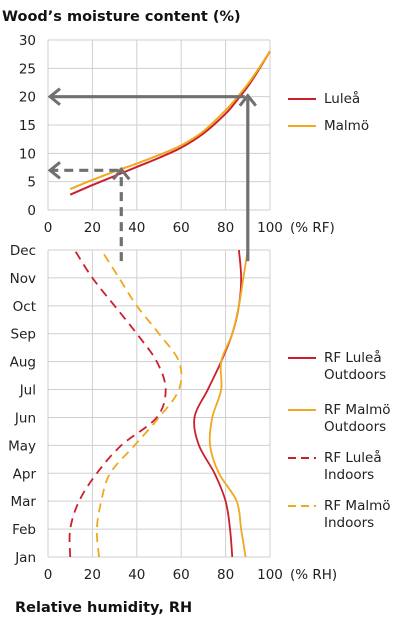 Image resolution: width=406 pixels, height=621 pixels. I want to click on bottom-x-unit-label: (% RH), so click(313, 575).